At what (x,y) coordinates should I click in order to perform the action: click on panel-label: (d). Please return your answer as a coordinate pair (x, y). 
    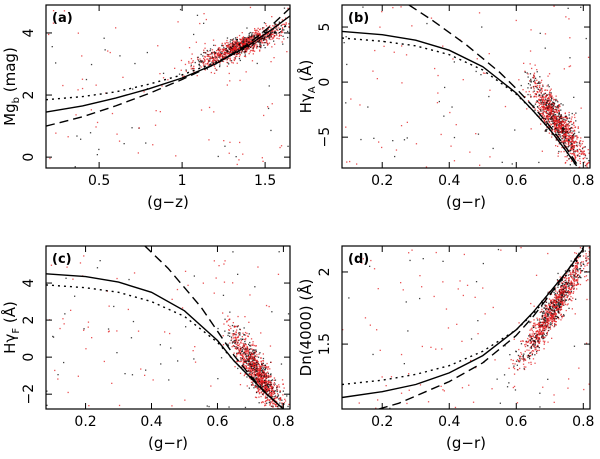
    Looking at the image, I should click on (358, 259).